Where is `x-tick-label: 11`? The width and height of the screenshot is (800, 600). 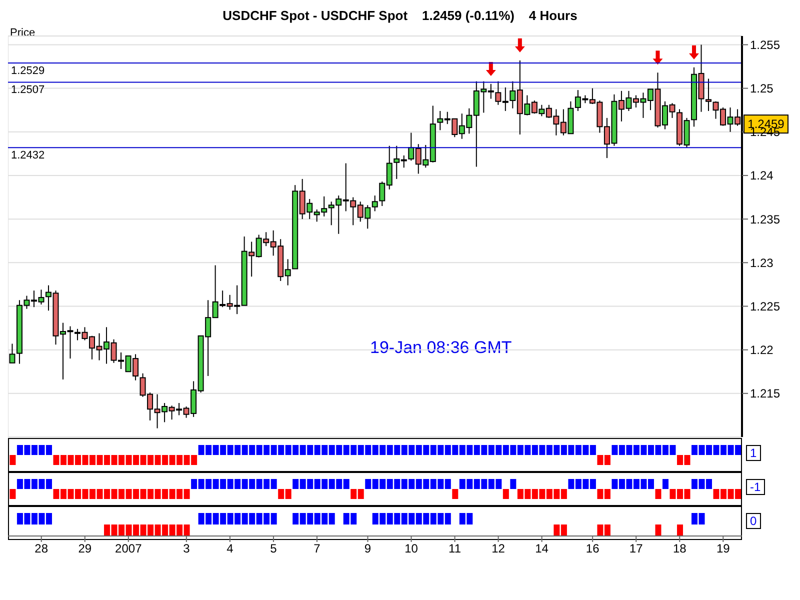
x-tick-label: 11 is located at coordinates (455, 549).